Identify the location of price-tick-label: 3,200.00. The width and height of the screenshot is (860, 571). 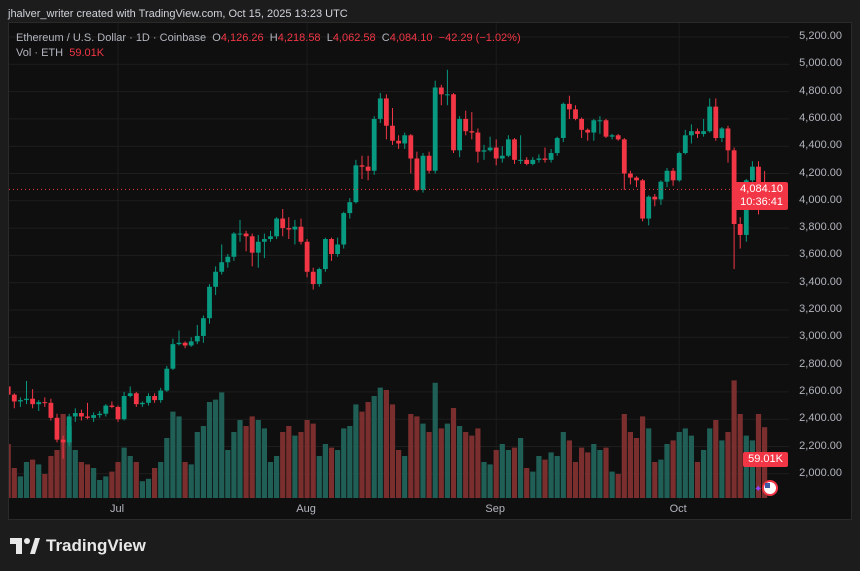
(820, 309).